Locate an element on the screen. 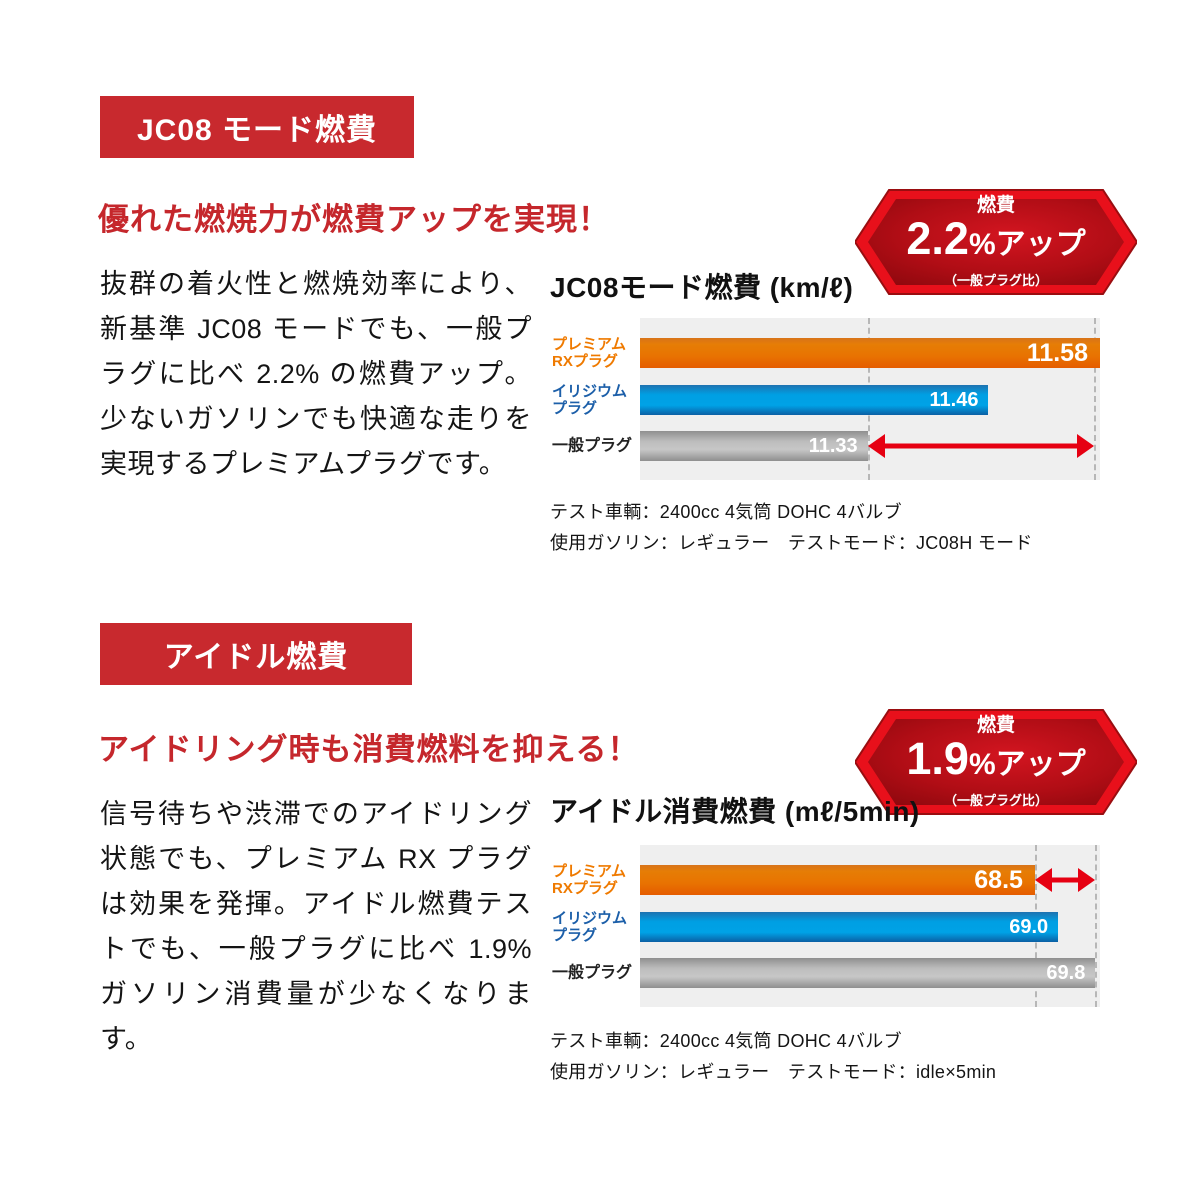  chart-note-line: 使用ガソリン：レギュラー テストモード：JC08H モード is located at coordinates (791, 543).